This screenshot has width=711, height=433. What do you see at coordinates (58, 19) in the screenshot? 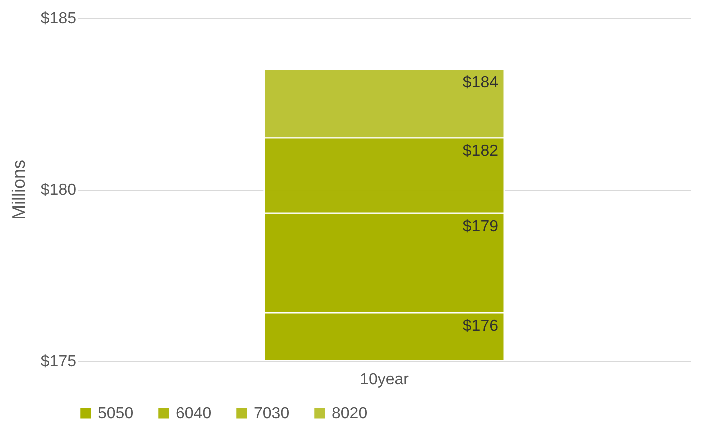
I see `y-tick-label: $185` at bounding box center [58, 19].